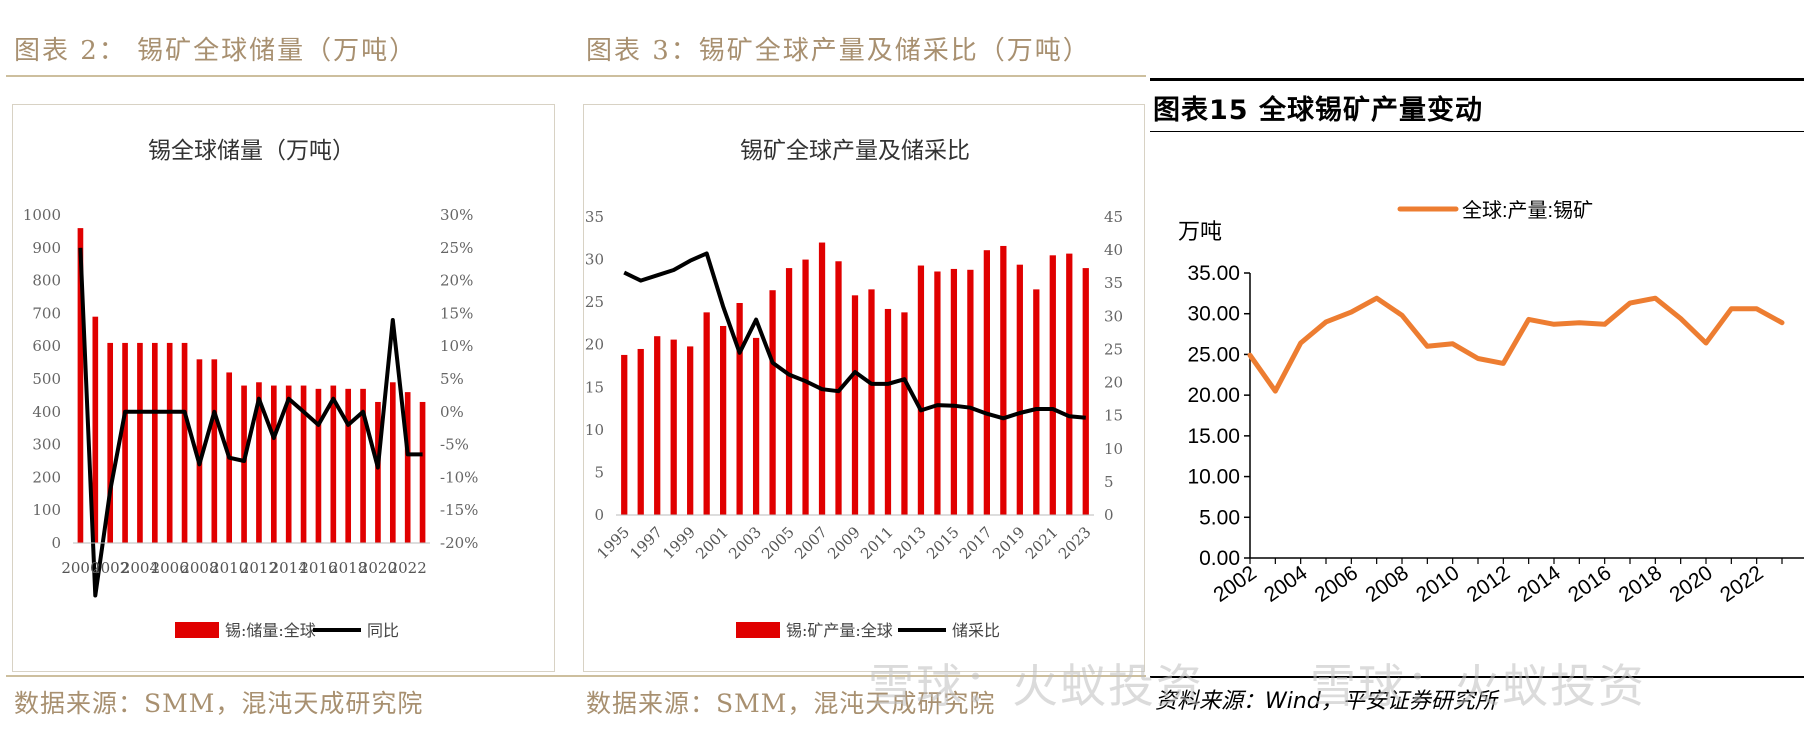 The height and width of the screenshot is (730, 1804). I want to click on legend-label-line: 储采比, so click(976, 630).